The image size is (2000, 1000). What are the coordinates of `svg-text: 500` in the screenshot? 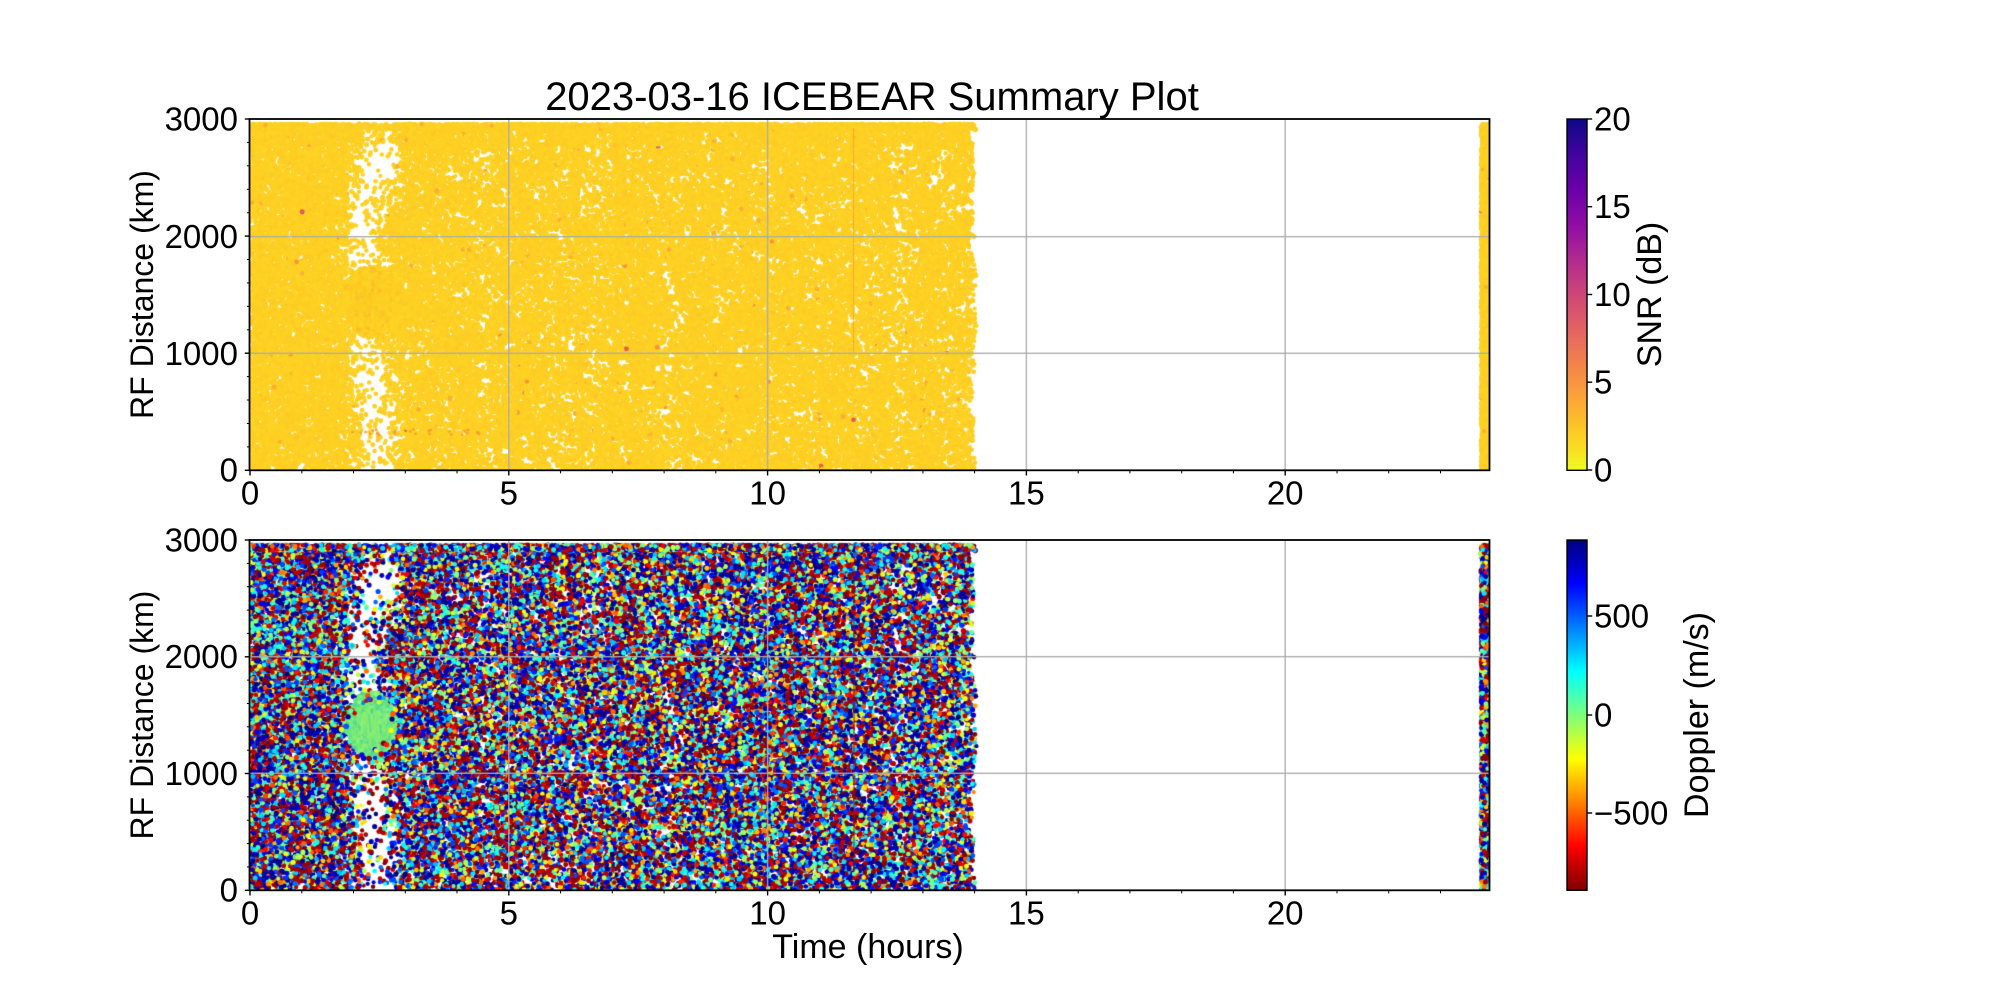 It's located at (1621, 616).